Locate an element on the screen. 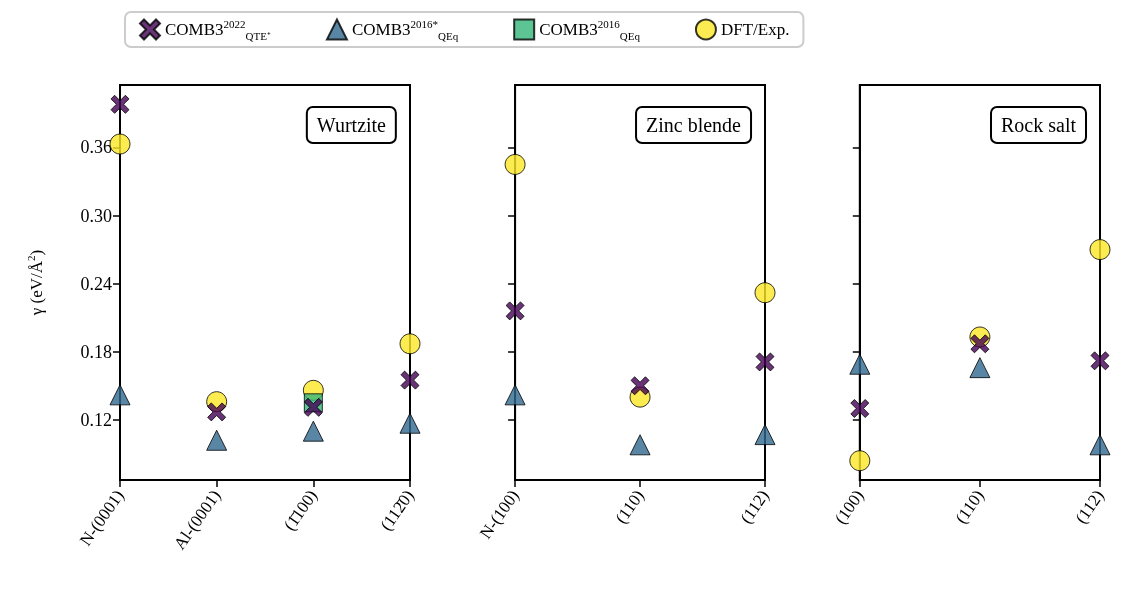 This screenshot has width=1133, height=610. text: Rock salt is located at coordinates (1039, 125).